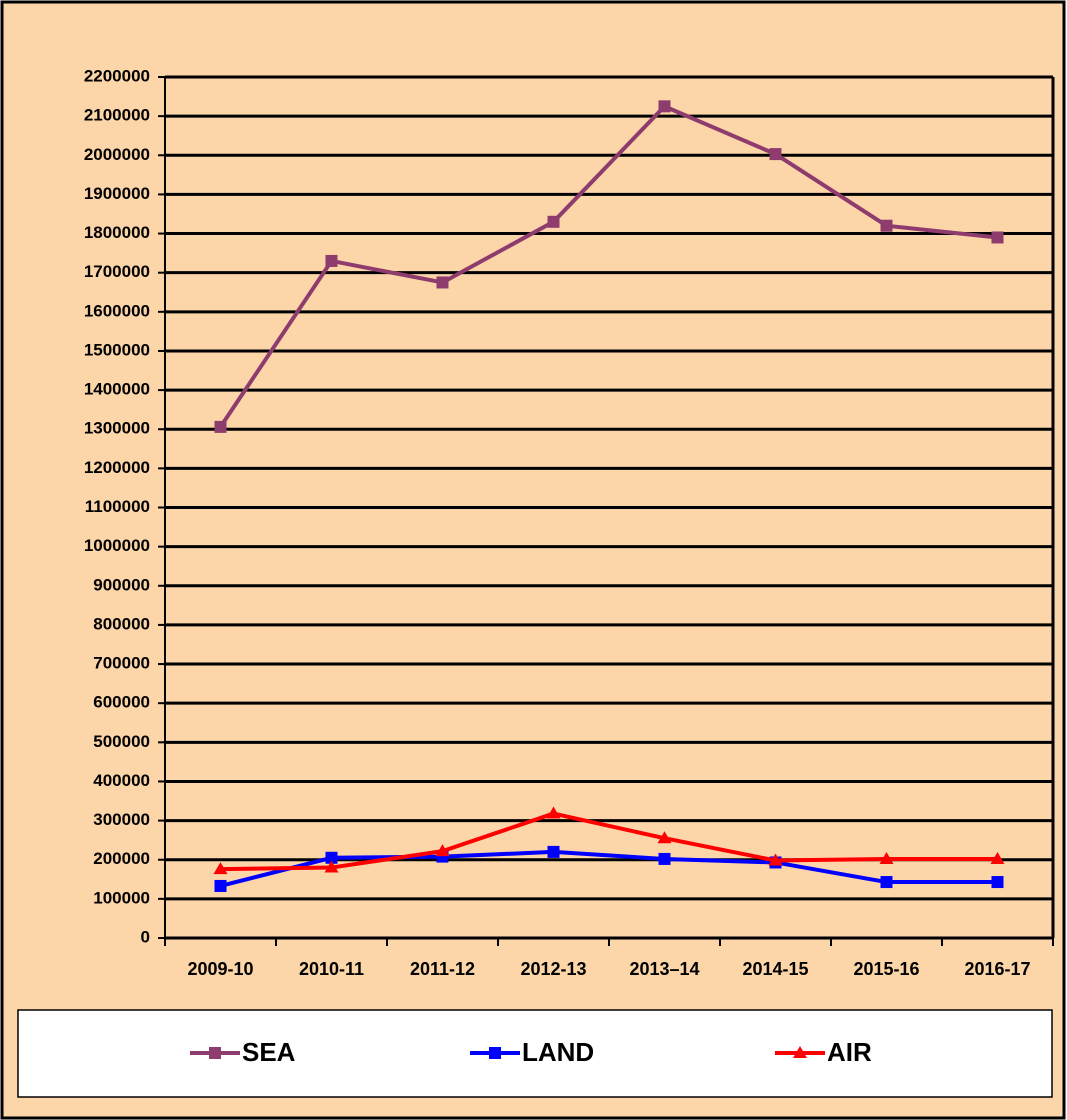  What do you see at coordinates (849, 1052) in the screenshot?
I see `legend-label: AIR` at bounding box center [849, 1052].